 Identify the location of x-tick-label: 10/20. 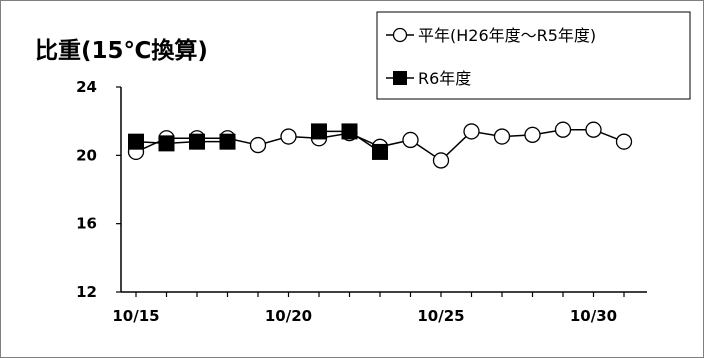
(288, 316).